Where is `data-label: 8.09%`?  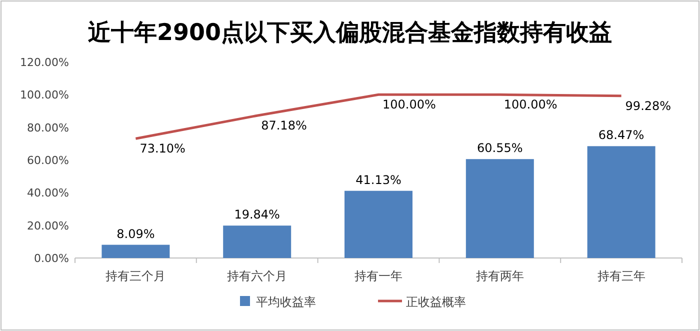 data-label: 8.09% is located at coordinates (135, 233).